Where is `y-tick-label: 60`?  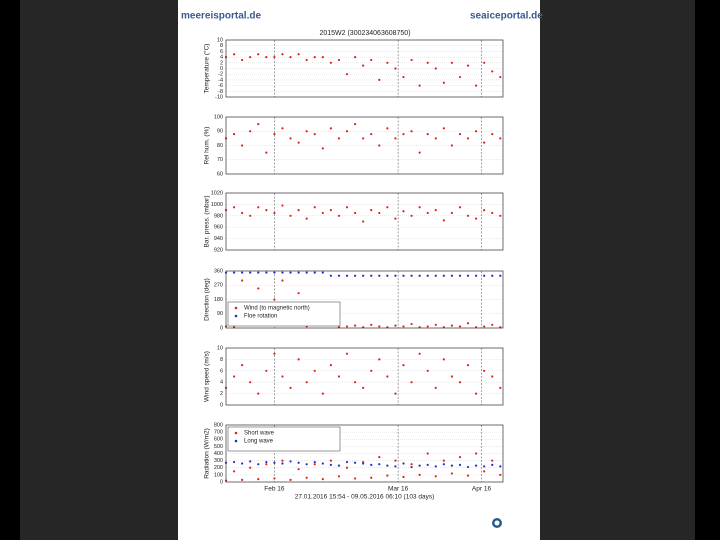
y-tick-label: 60 is located at coordinates (220, 174).